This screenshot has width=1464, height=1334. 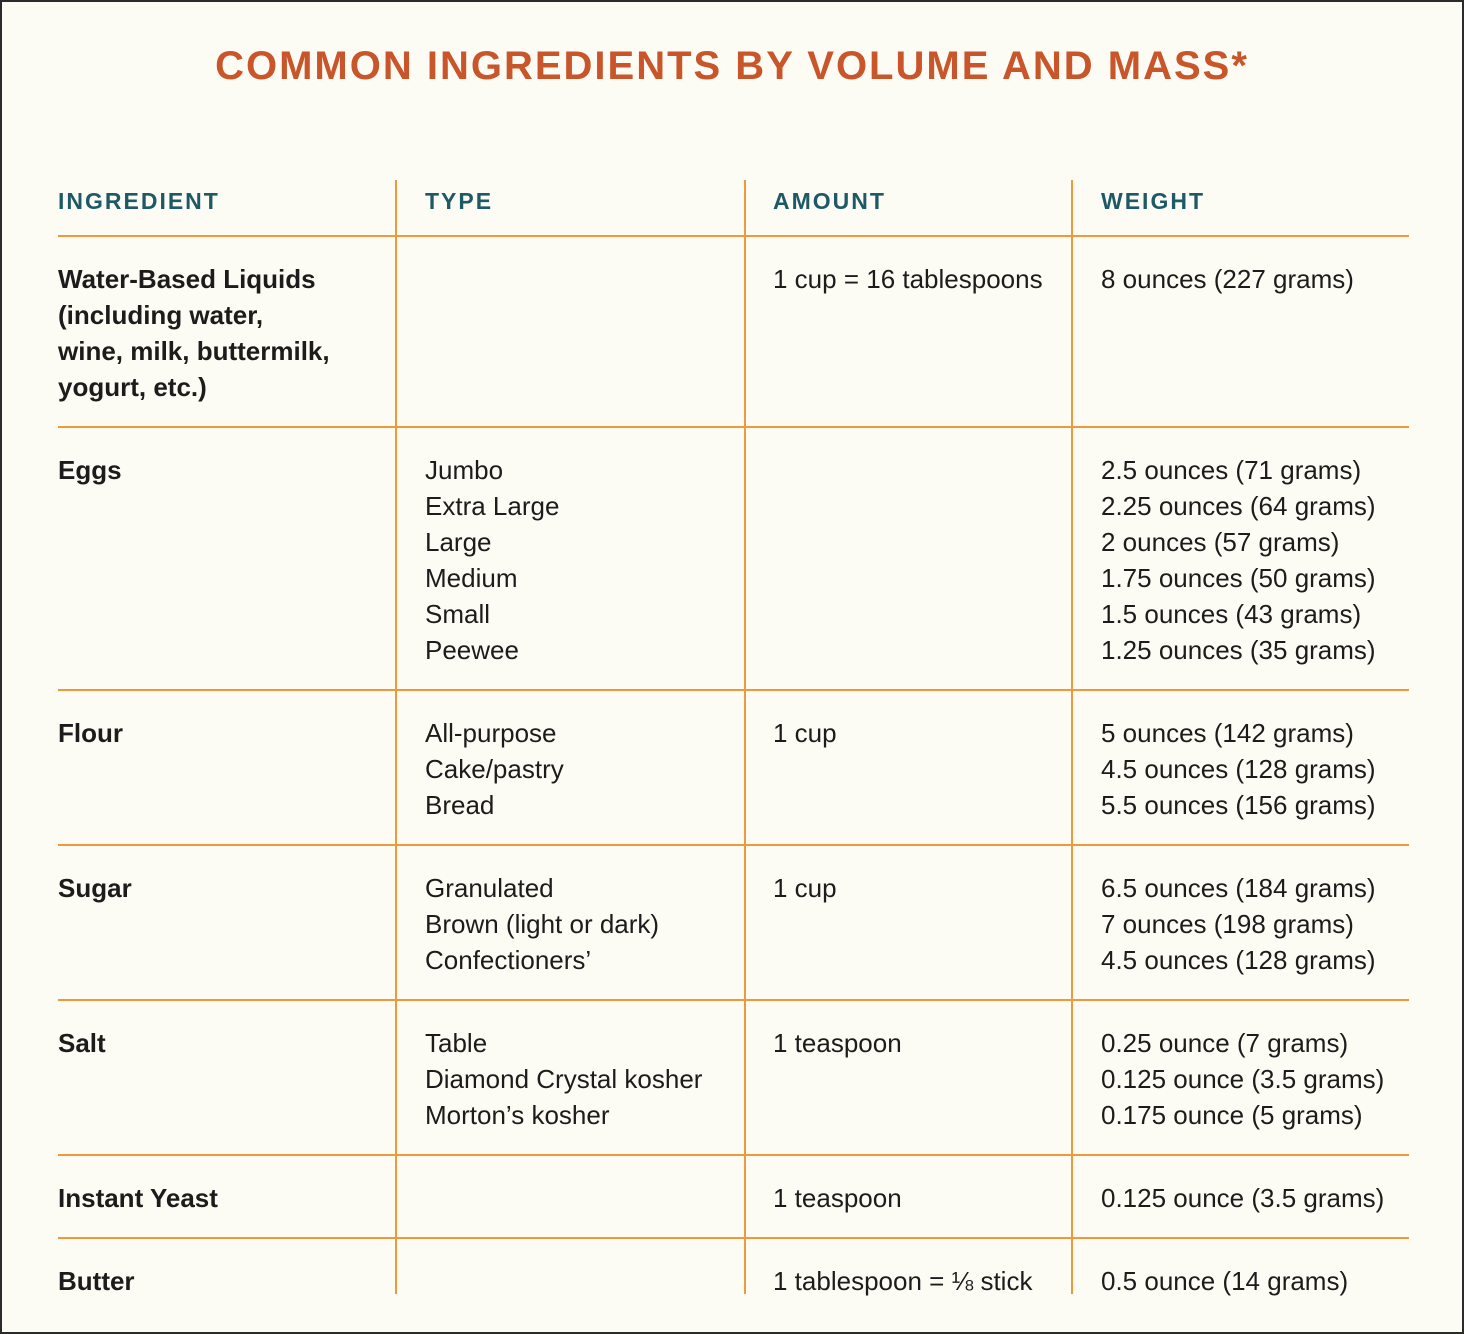 I want to click on type-text: Morton’s kosher, so click(x=517, y=1115).